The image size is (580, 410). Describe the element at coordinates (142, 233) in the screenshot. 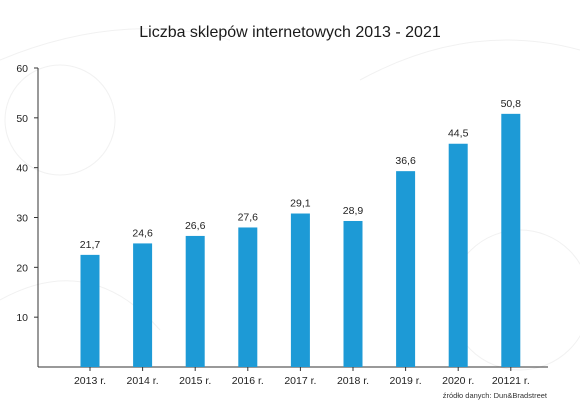

I see `data-label: 24,6` at that location.